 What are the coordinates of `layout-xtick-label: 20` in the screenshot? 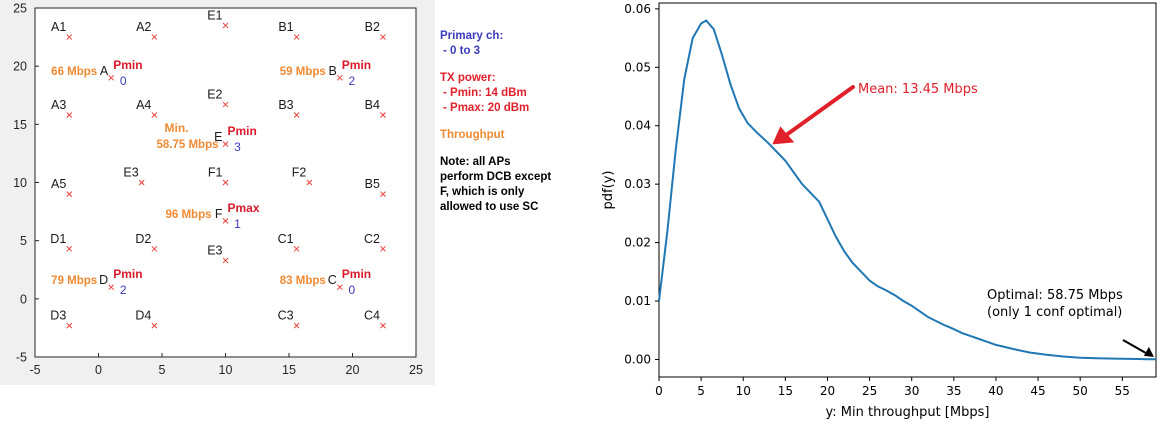 It's located at (353, 370).